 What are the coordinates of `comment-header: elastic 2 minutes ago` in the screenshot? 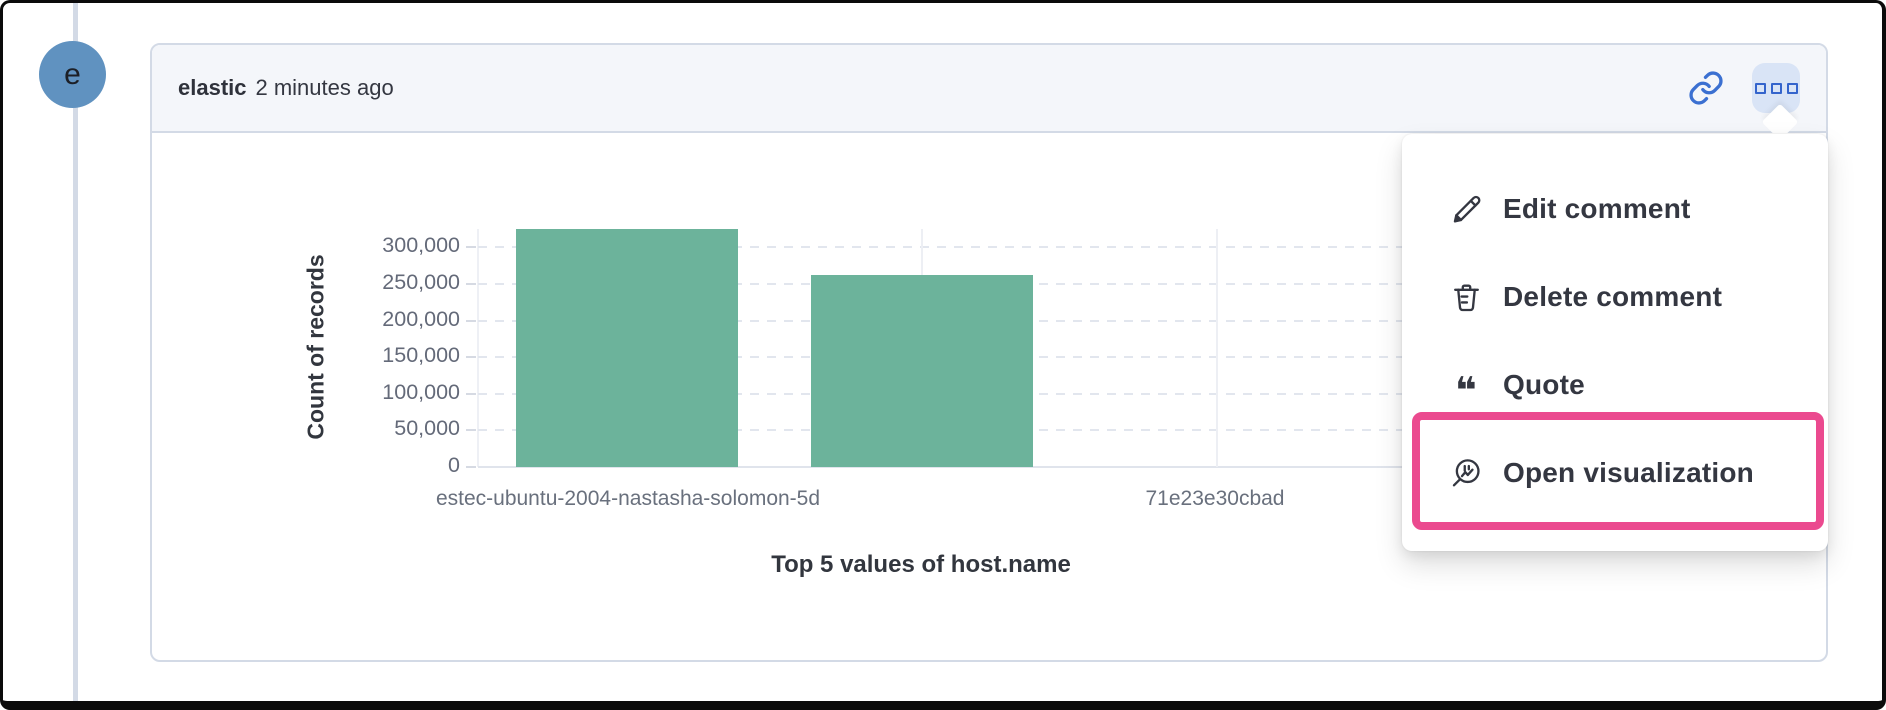 It's located at (989, 89).